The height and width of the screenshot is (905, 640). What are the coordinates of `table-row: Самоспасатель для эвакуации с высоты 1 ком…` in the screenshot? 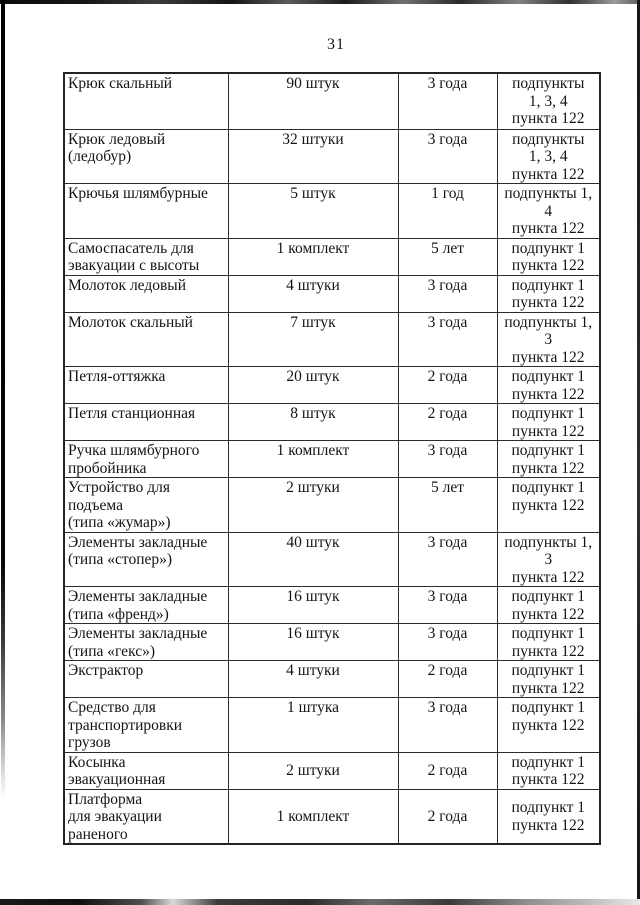 It's located at (332, 256).